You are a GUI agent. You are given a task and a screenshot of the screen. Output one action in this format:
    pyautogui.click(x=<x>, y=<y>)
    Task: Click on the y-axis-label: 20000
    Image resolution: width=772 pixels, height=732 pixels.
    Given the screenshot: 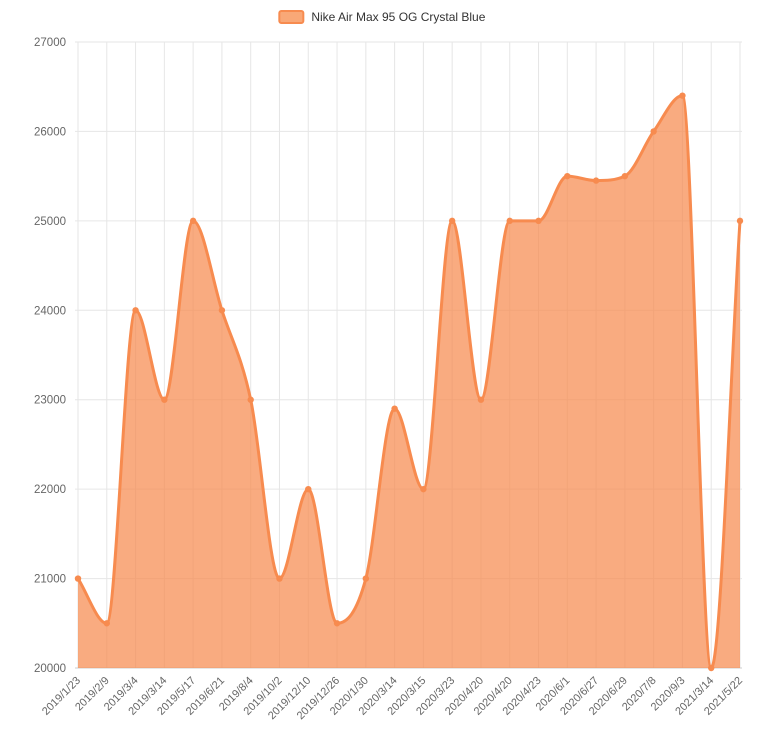 What is the action you would take?
    pyautogui.click(x=50, y=669)
    